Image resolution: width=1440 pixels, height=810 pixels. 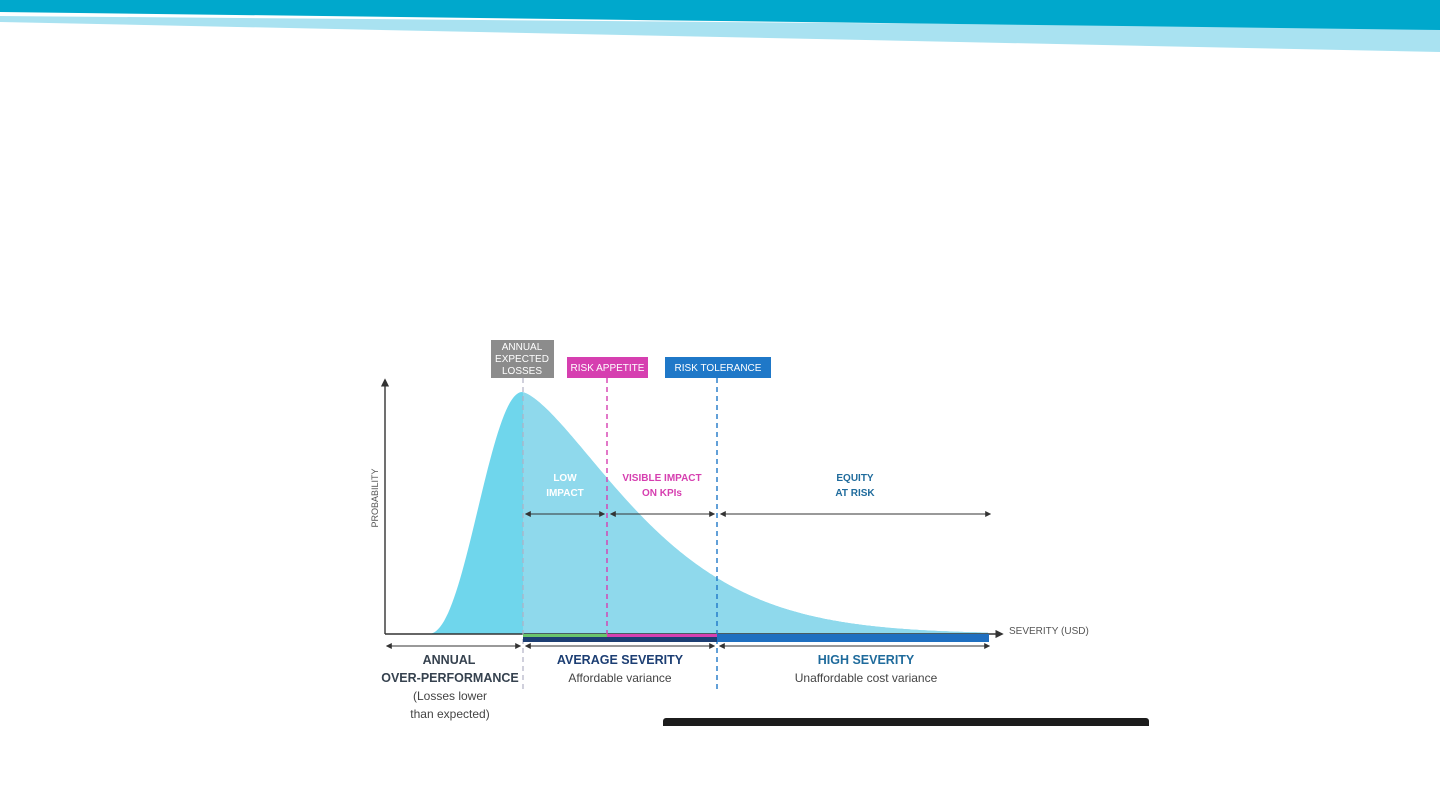 I want to click on annual-expected-losses-marker: ANNUAL EXPECTED LOSSES, so click(x=522, y=359).